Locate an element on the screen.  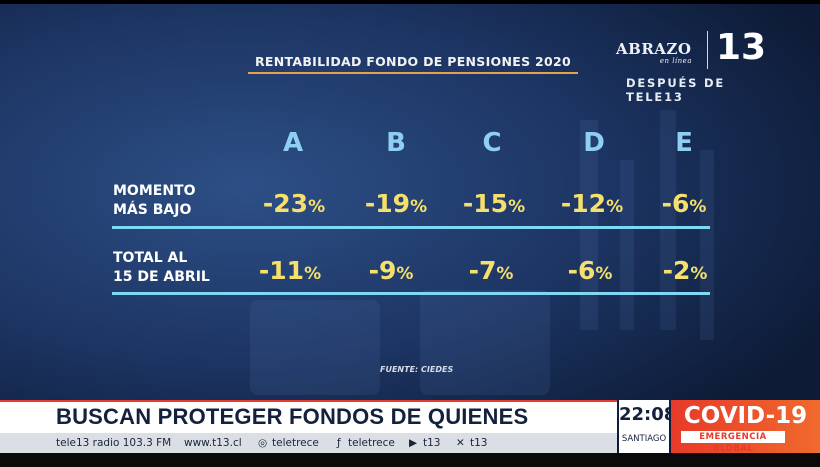
column-header-d: D is located at coordinates (594, 143).